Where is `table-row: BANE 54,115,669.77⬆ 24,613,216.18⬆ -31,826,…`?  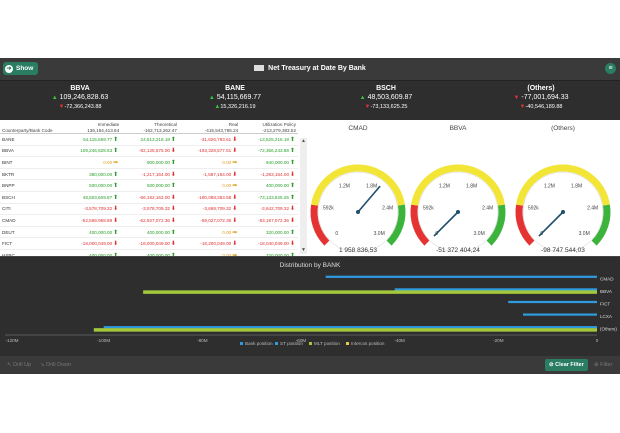 table-row: BANE 54,115,669.77⬆ 24,613,216.18⬆ -31,826,… is located at coordinates (149, 139).